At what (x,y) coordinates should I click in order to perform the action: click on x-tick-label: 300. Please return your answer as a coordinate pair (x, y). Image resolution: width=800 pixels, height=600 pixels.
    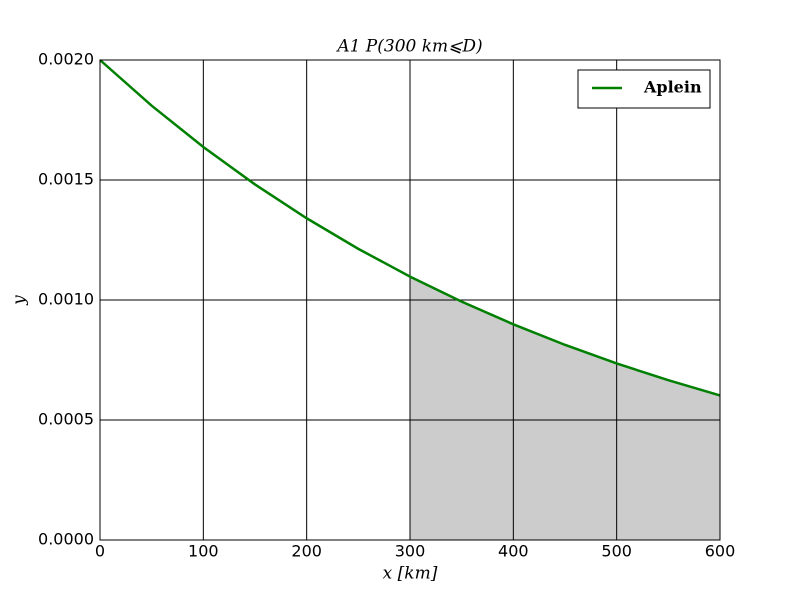
    Looking at the image, I should click on (410, 551).